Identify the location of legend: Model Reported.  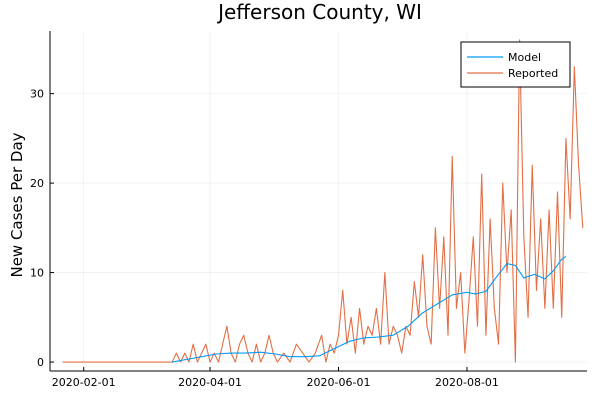
(515, 64).